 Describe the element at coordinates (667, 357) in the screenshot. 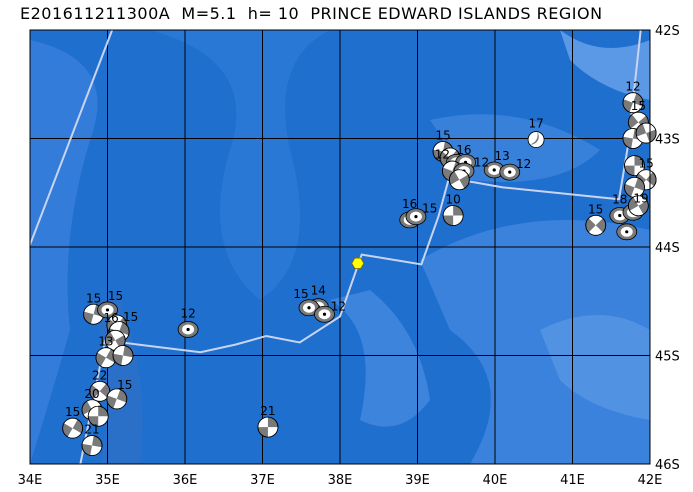

I see `lat-tick-label: 45S` at that location.